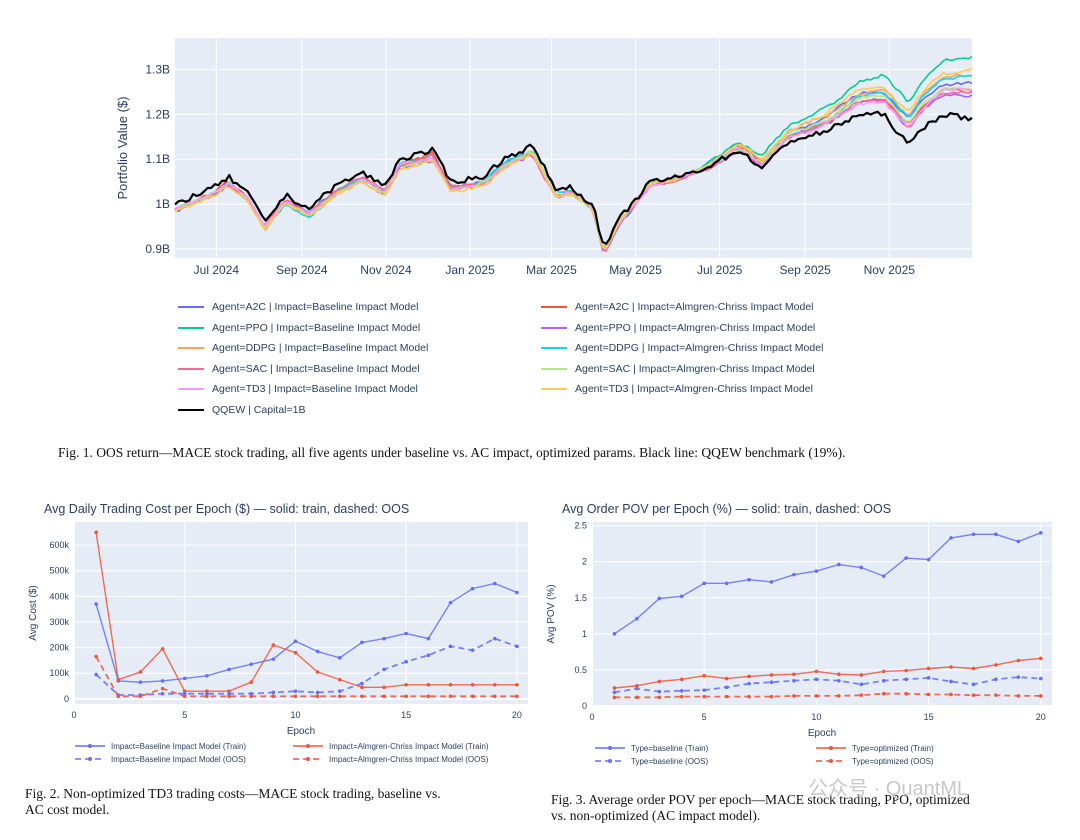 This screenshot has width=1080, height=840. I want to click on legend-item-agent-ppo-impact-baseline-impact-model: Agent=PPO | Impact=Baseline Impact Model, so click(299, 328).